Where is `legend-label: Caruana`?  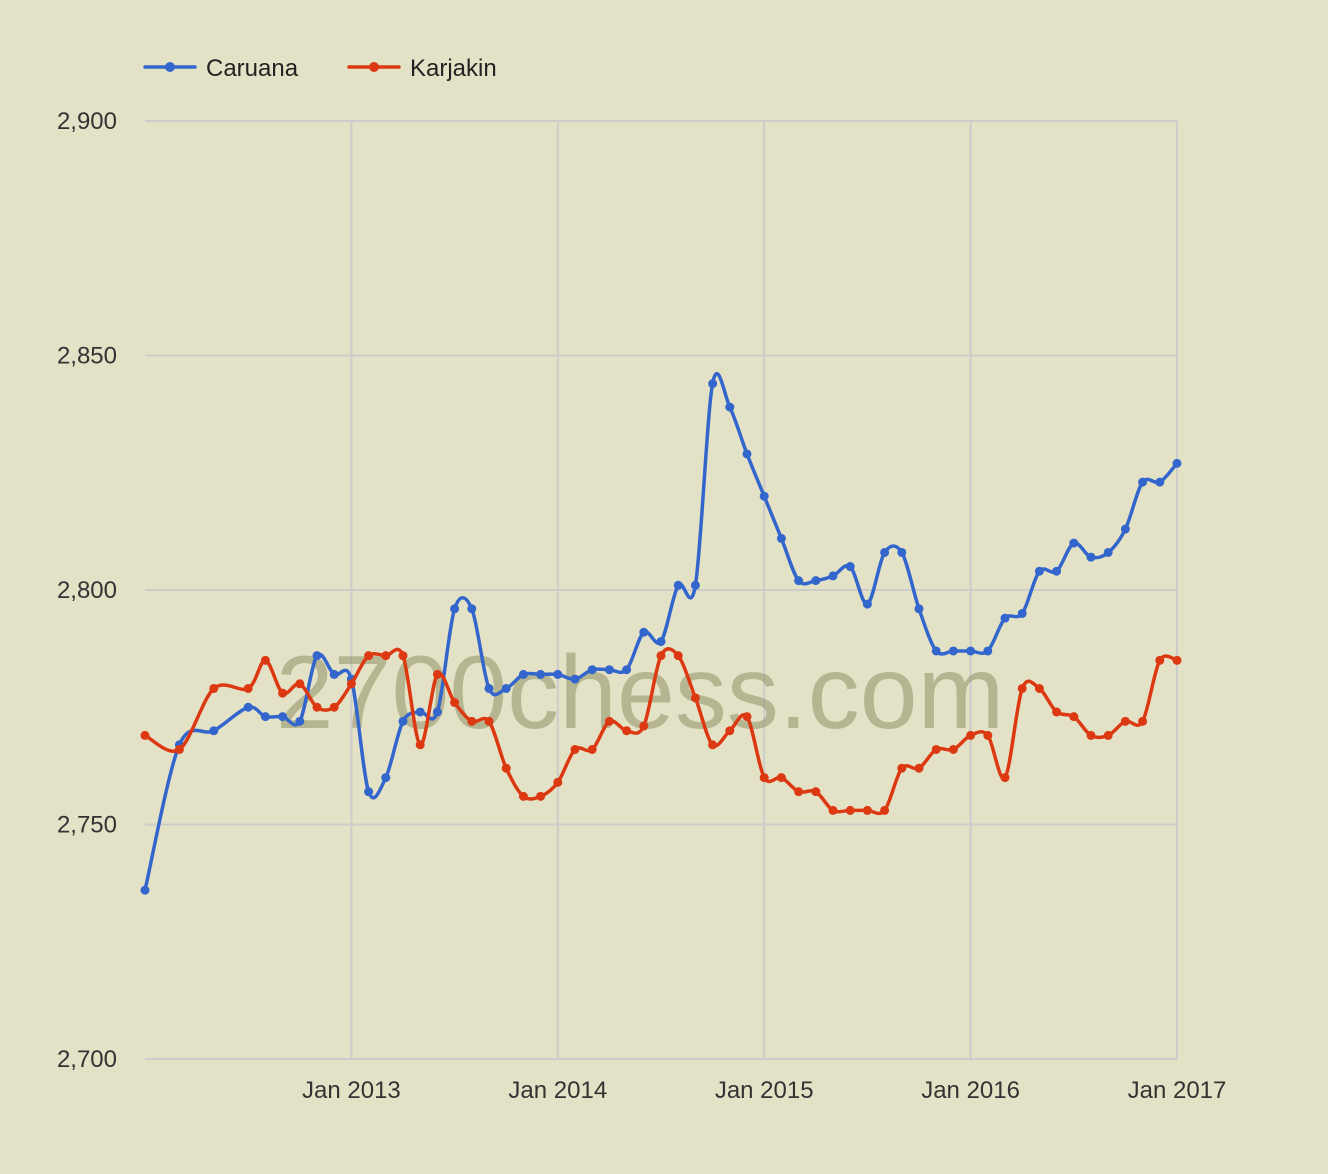
legend-label: Caruana is located at coordinates (252, 68).